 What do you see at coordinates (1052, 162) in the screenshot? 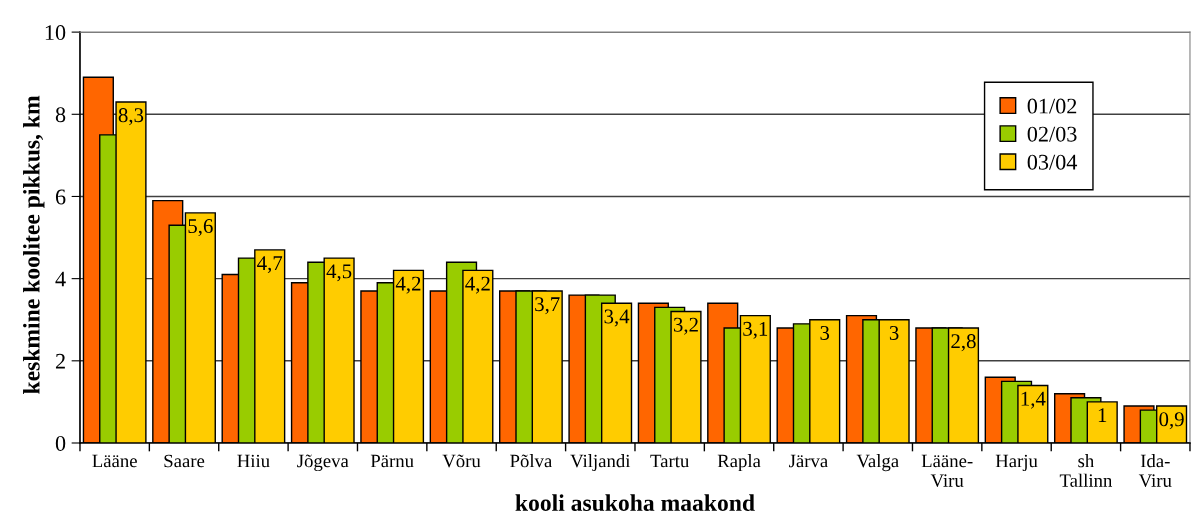
I see `legend-label: 03/04` at bounding box center [1052, 162].